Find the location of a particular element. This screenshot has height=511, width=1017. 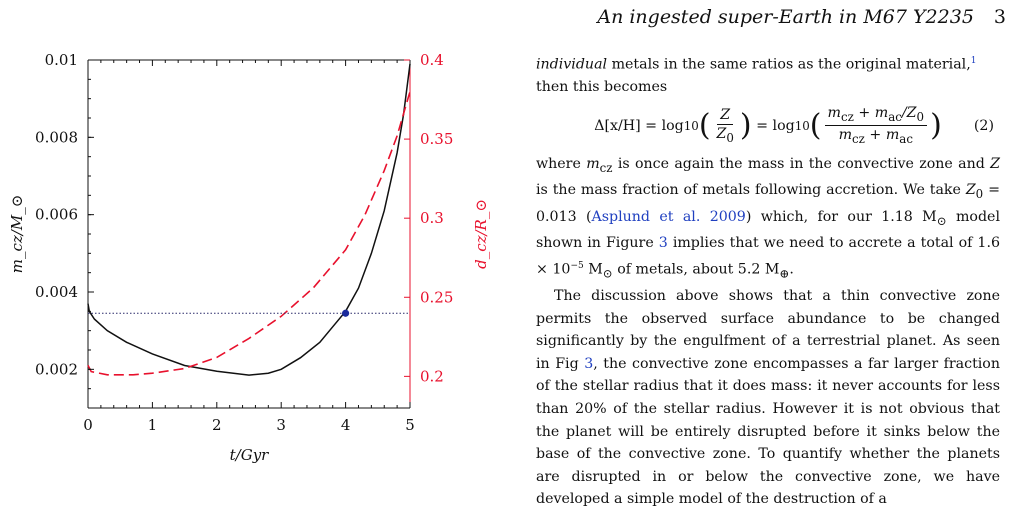

y-right-tick-label: 0.35 is located at coordinates (436, 139).